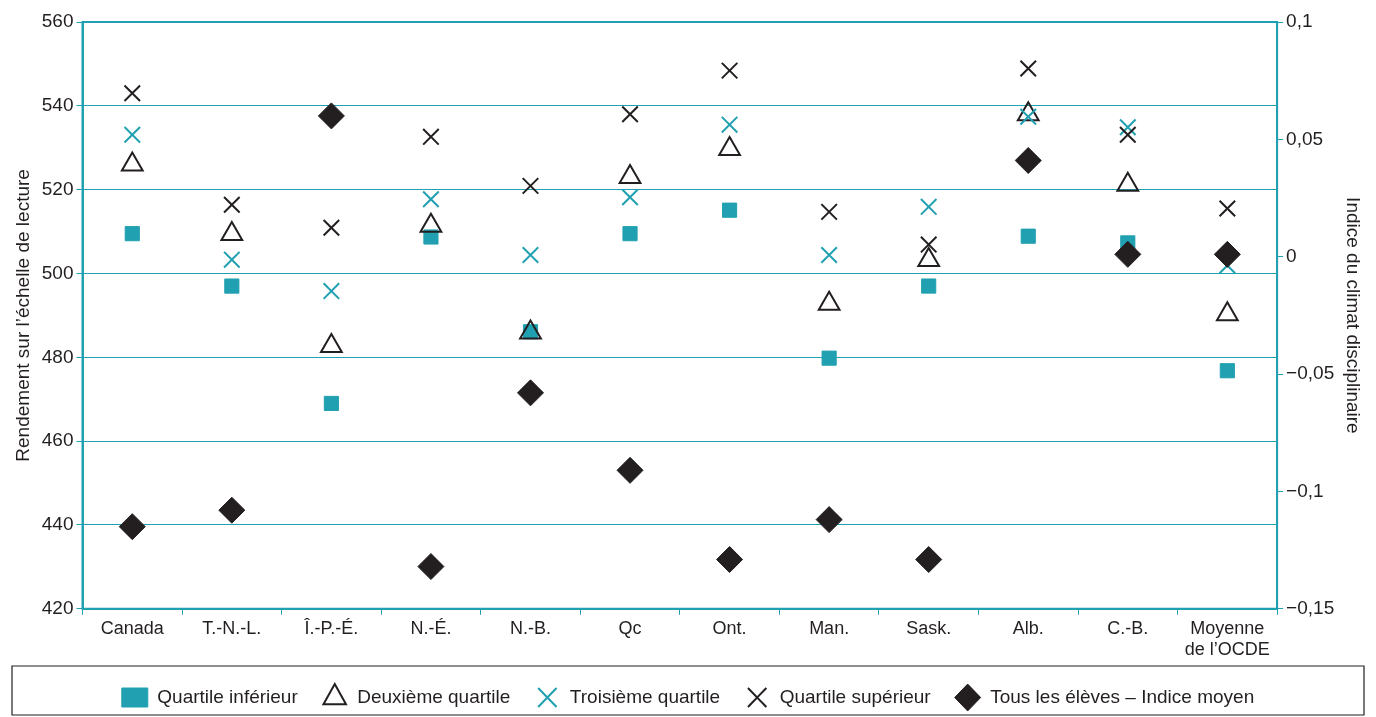 The image size is (1376, 717). What do you see at coordinates (331, 627) in the screenshot?
I see `x-tick-label: Î.-P.-É.` at bounding box center [331, 627].